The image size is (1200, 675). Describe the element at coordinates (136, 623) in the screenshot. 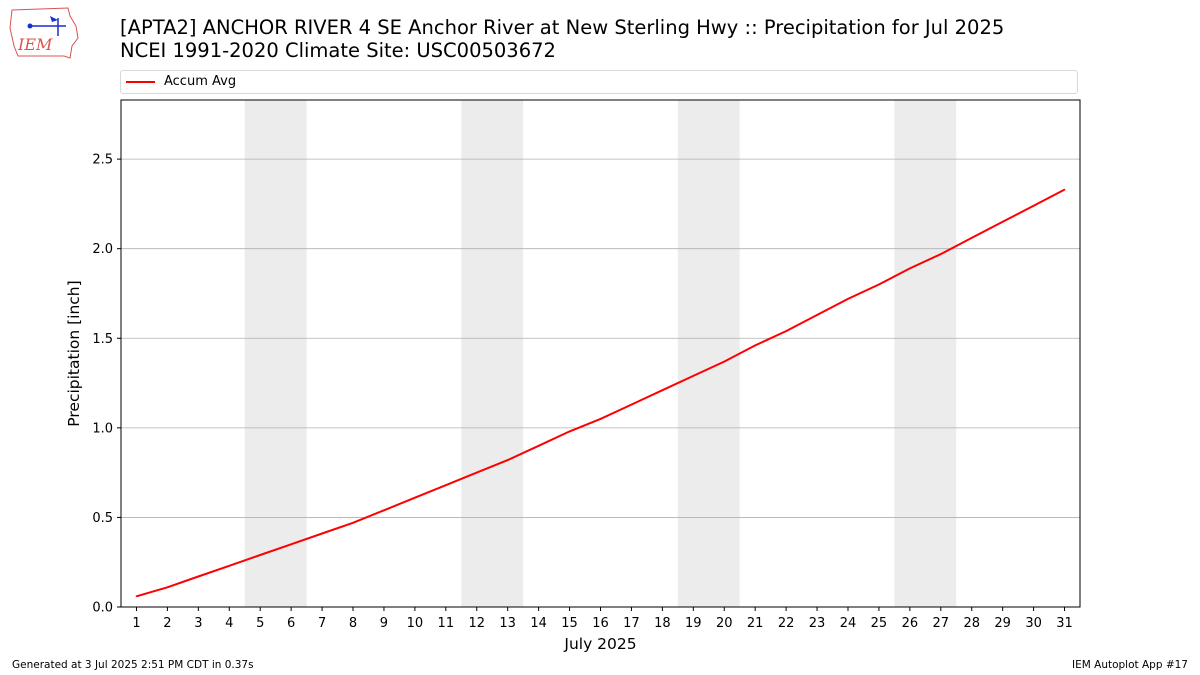

I see `x-tick-label-1: 1` at that location.